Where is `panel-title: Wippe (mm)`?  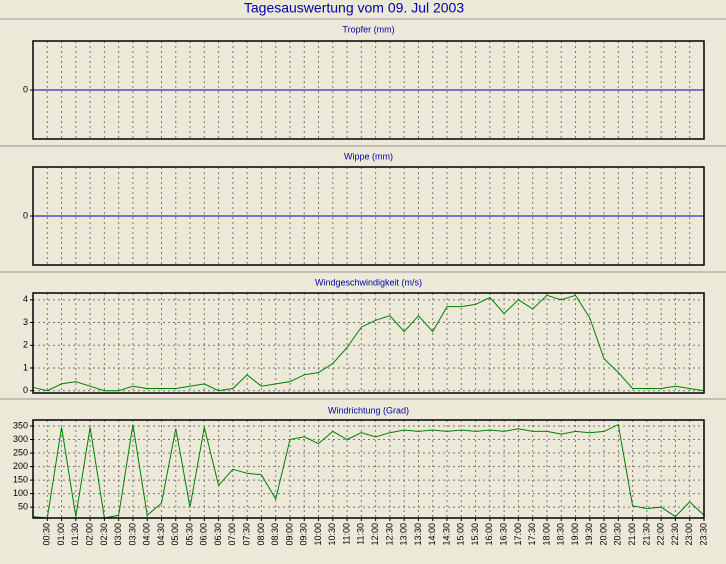 panel-title: Wippe (mm) is located at coordinates (368, 156).